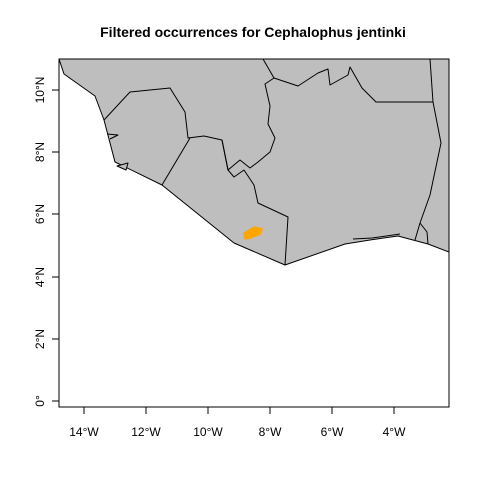 This screenshot has width=480, height=480. I want to click on x-axis: 14°W 12°W 10°W 8°W 6°W 4°W, so click(237, 423).